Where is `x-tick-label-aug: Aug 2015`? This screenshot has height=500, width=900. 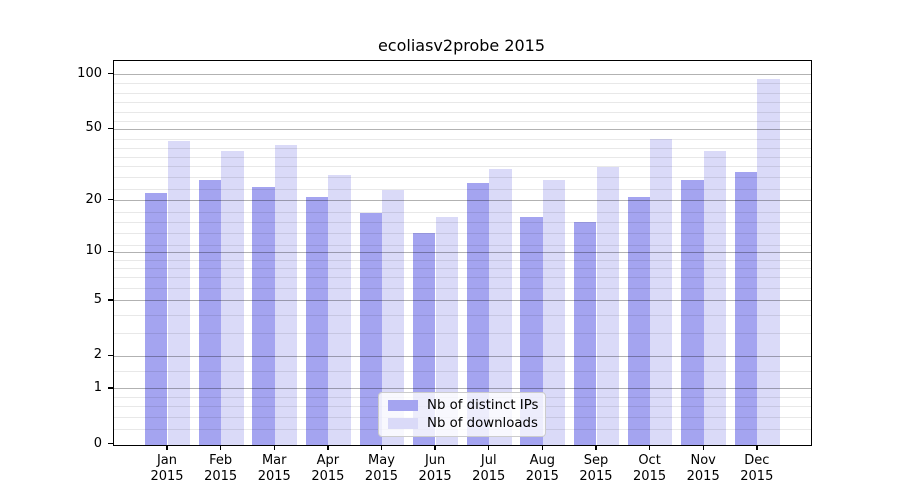
x-tick-label-aug: Aug 2015 is located at coordinates (542, 468).